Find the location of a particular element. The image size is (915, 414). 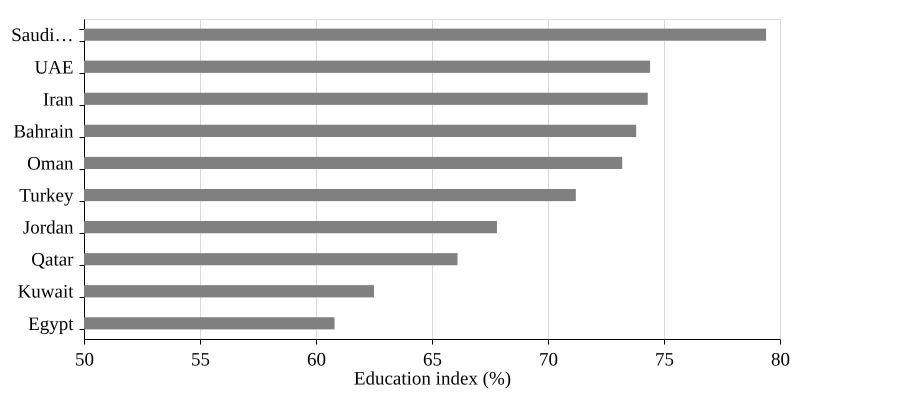

x-tick-label: 50 is located at coordinates (84, 360).